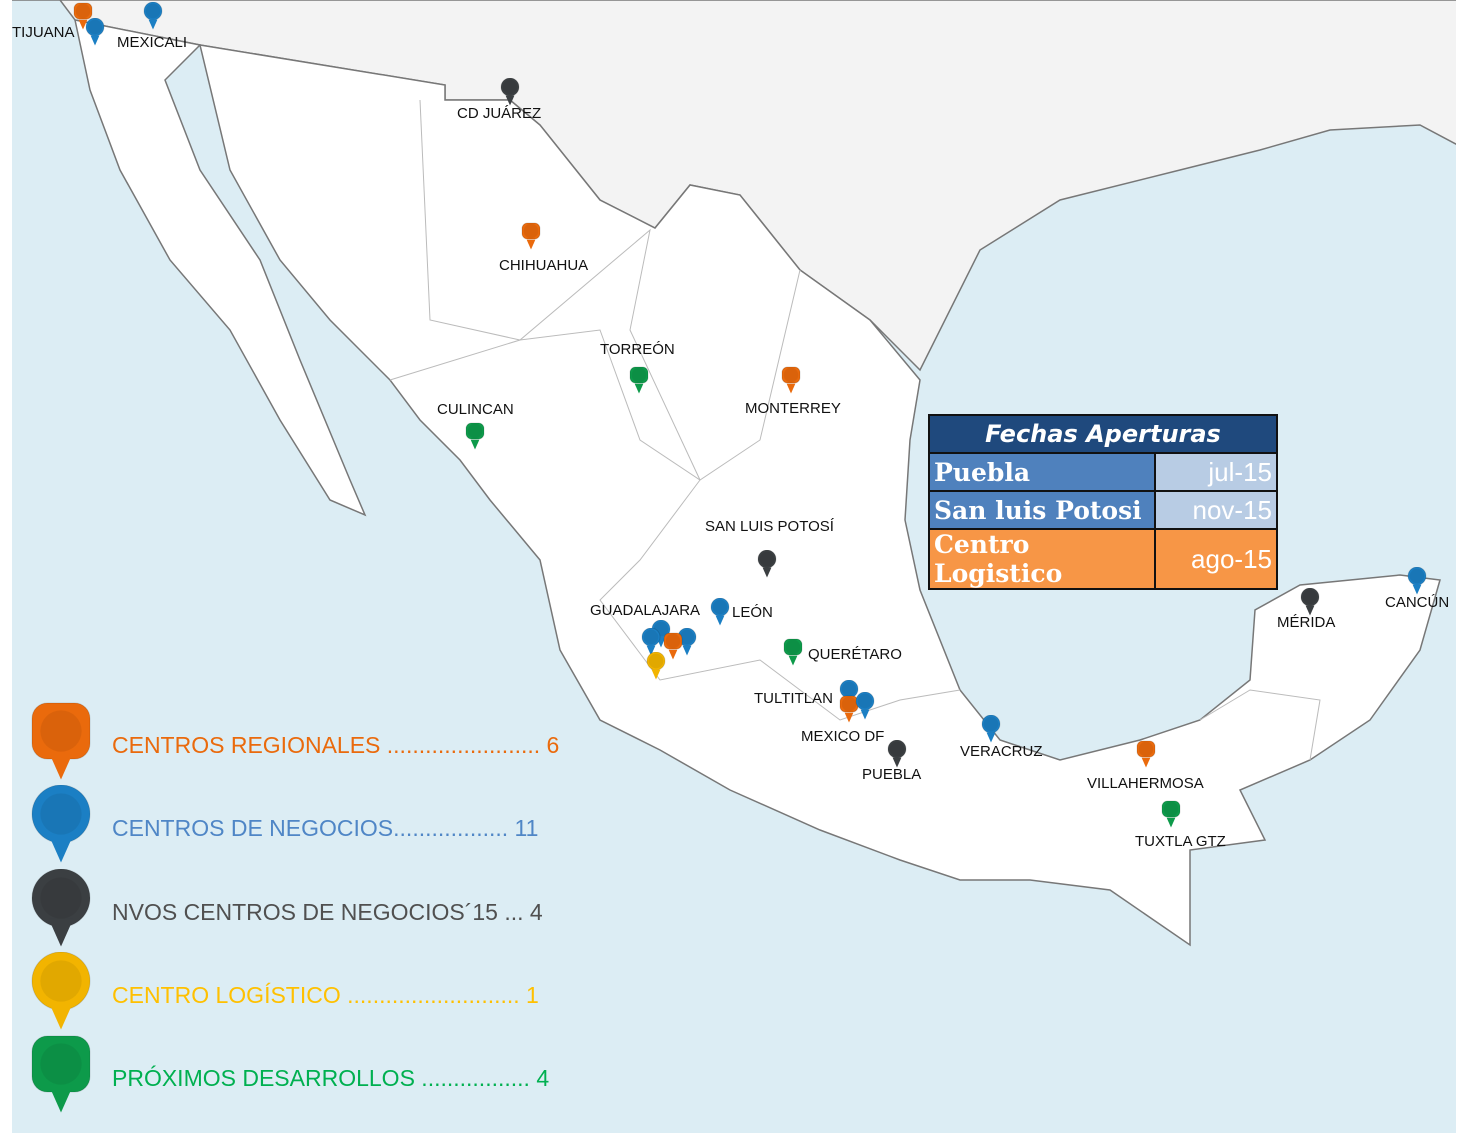 The image size is (1467, 1133). What do you see at coordinates (1042, 559) in the screenshot?
I see `location-name: Centro Logistico` at bounding box center [1042, 559].